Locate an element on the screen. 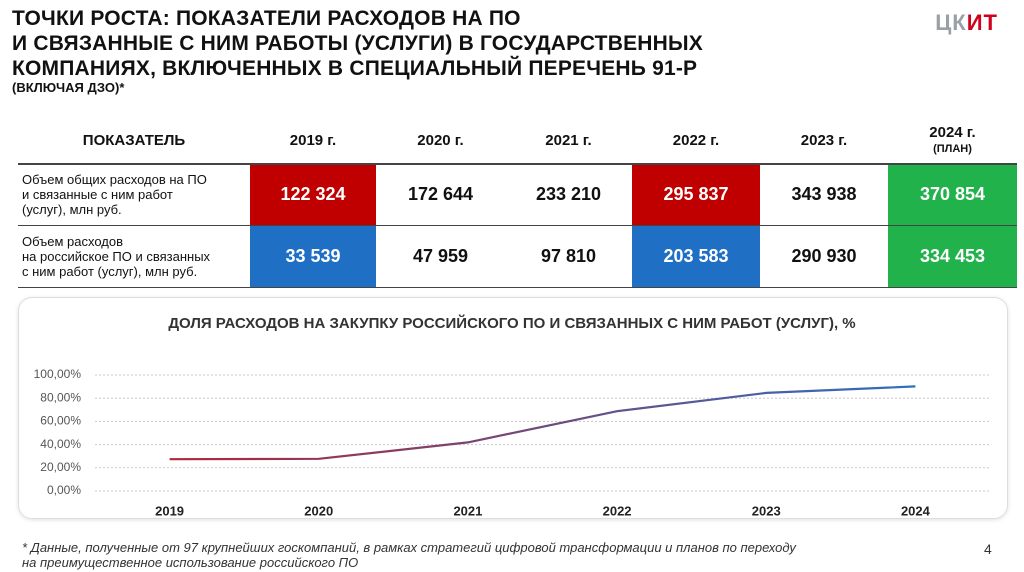 This screenshot has height=572, width=1024. x-tick-label: 2023 is located at coordinates (766, 510).